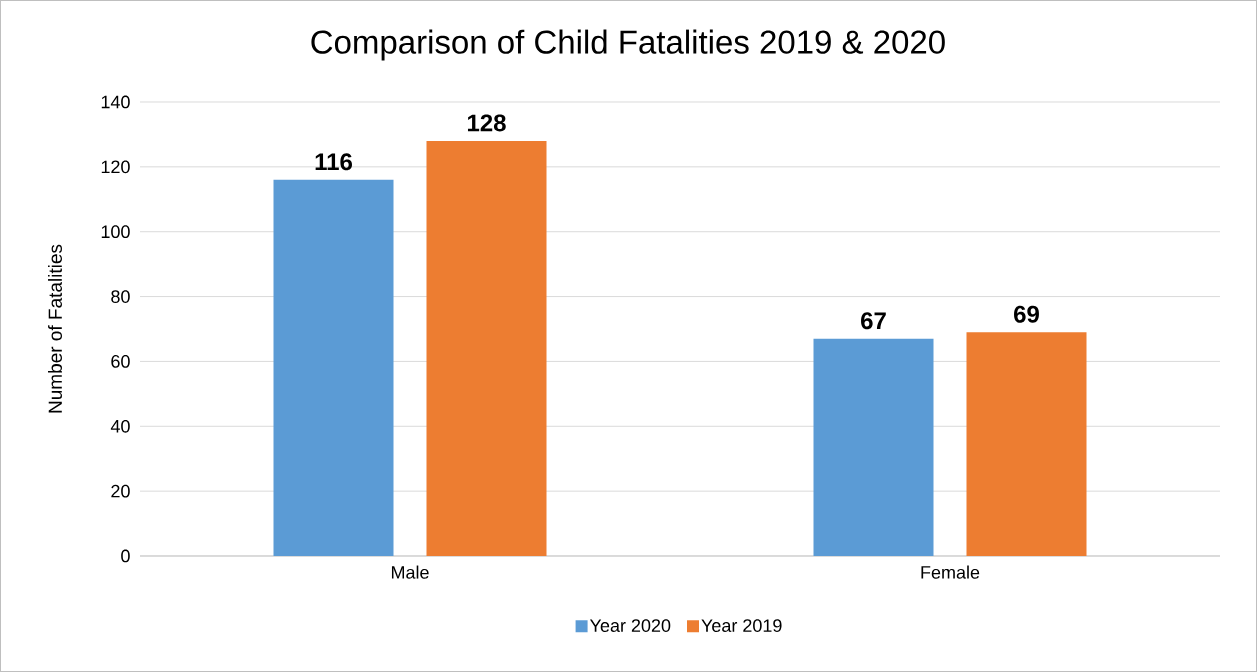  What do you see at coordinates (55, 328) in the screenshot?
I see `y-axis-title: Number of Fatalities` at bounding box center [55, 328].